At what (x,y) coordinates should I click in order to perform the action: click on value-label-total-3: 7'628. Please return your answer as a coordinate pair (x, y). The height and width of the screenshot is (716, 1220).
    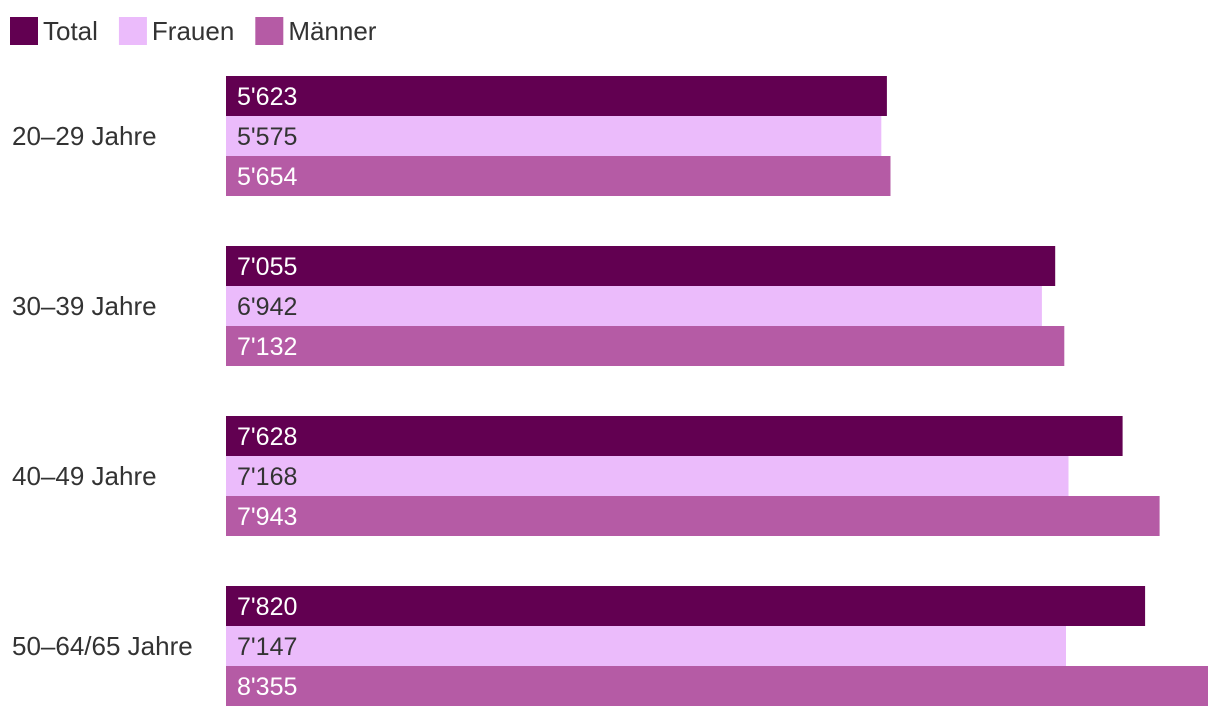
    Looking at the image, I should click on (267, 437).